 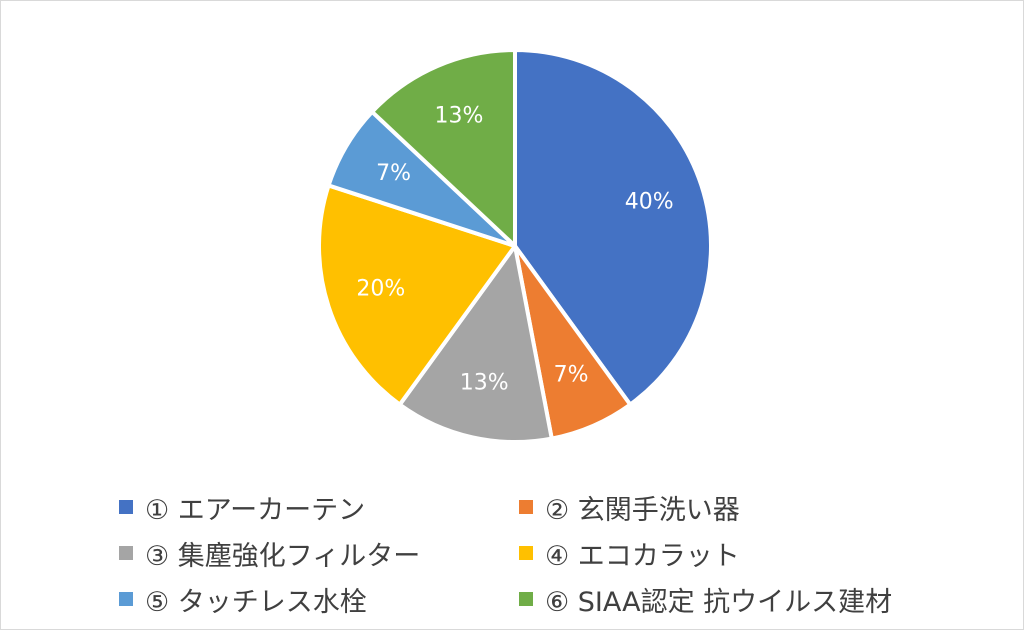 I want to click on legend-label: ① エアーカーテン, so click(x=255, y=510).